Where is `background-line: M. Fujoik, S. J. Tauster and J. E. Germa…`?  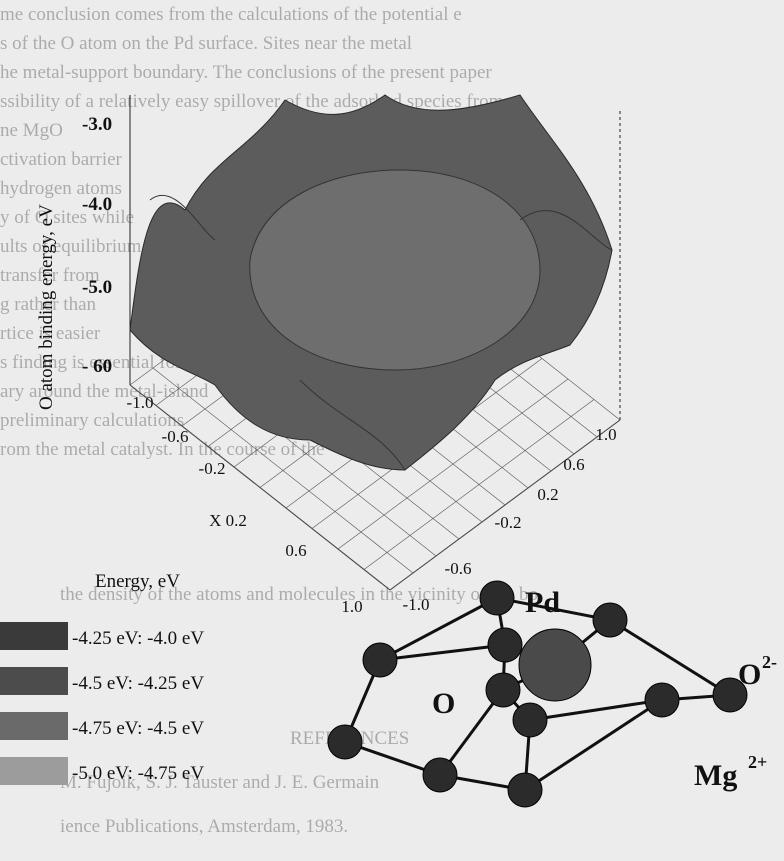
background-line: M. Fujoik, S. J. Tauster and J. E. Germa… is located at coordinates (220, 782).